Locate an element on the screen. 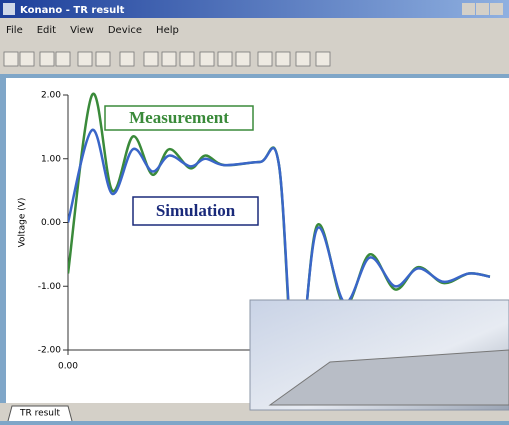 The height and width of the screenshot is (425, 509). menu-item: Device is located at coordinates (125, 30).